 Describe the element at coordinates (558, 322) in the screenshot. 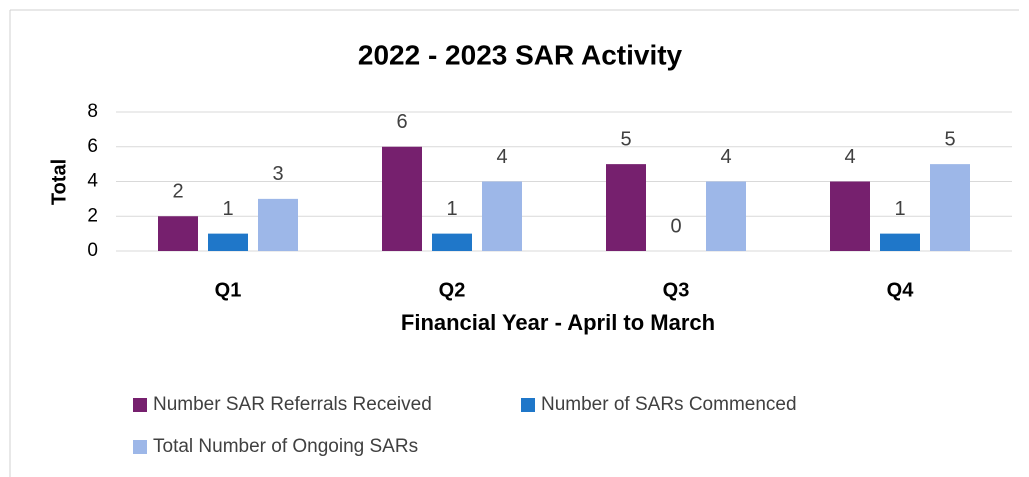

I see `x-axis-title: Financial Year - April to March` at that location.